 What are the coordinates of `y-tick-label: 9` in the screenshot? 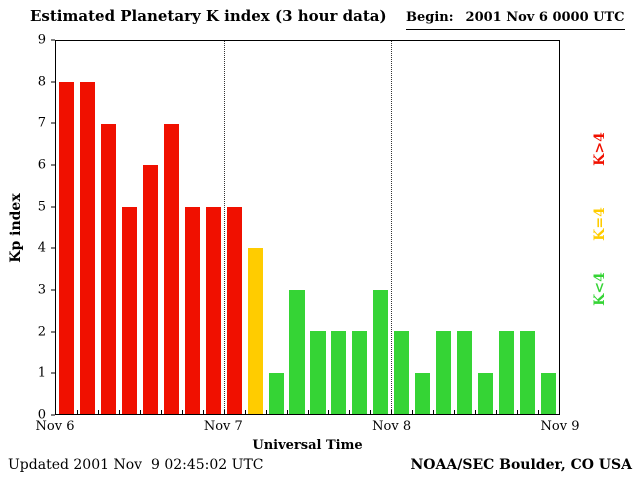 It's located at (41, 40).